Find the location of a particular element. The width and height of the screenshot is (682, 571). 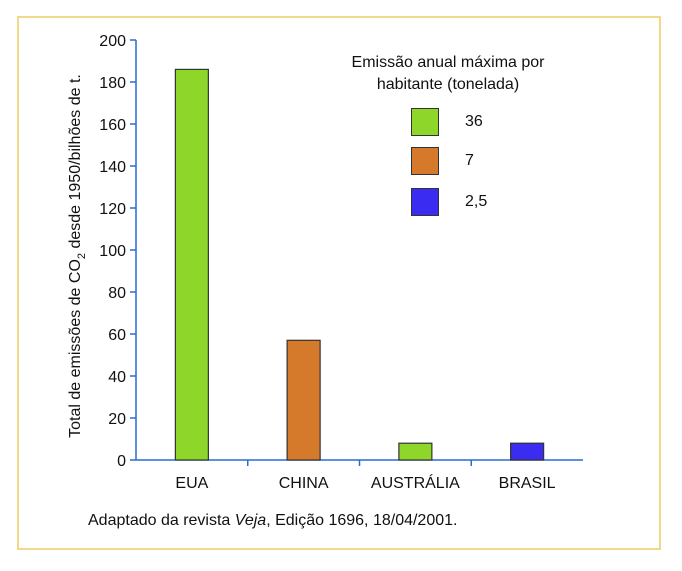

y-axis-label-prefix: Total de emissões de CO is located at coordinates (75, 348).